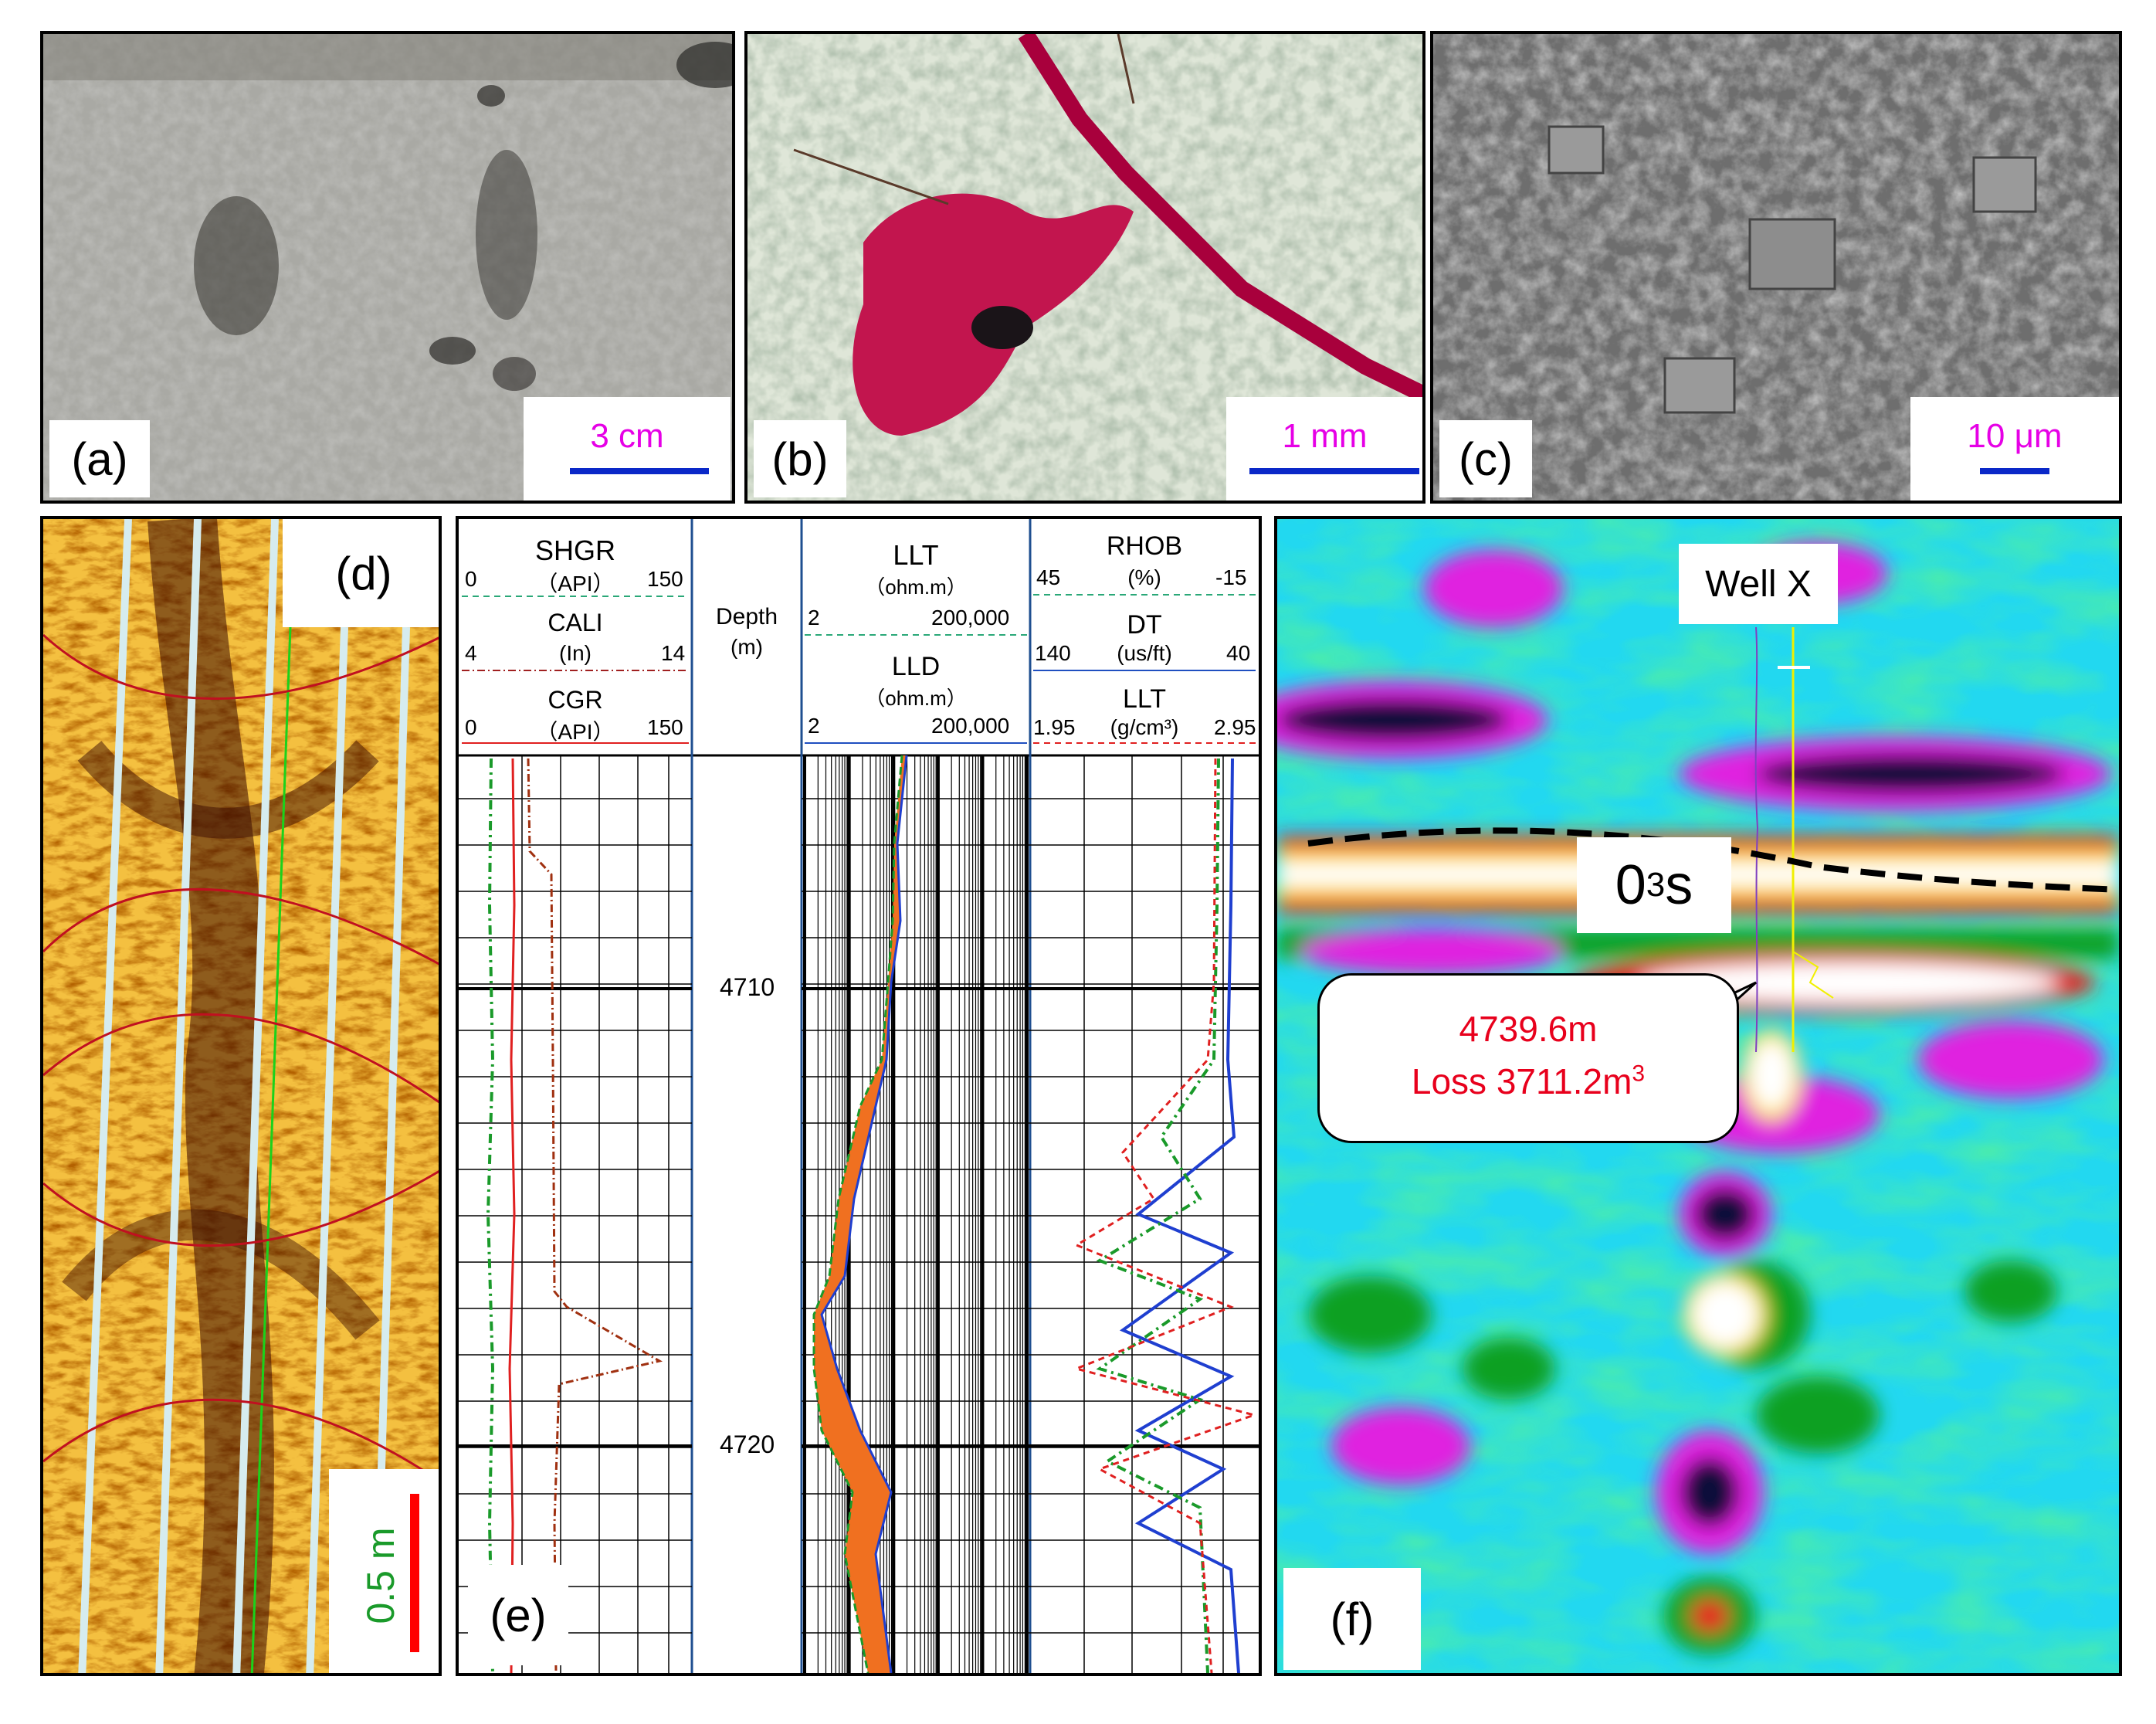 Image resolution: width=2156 pixels, height=1724 pixels. Describe the element at coordinates (2014, 471) in the screenshot. I see `panel-c-scale-bar` at that location.